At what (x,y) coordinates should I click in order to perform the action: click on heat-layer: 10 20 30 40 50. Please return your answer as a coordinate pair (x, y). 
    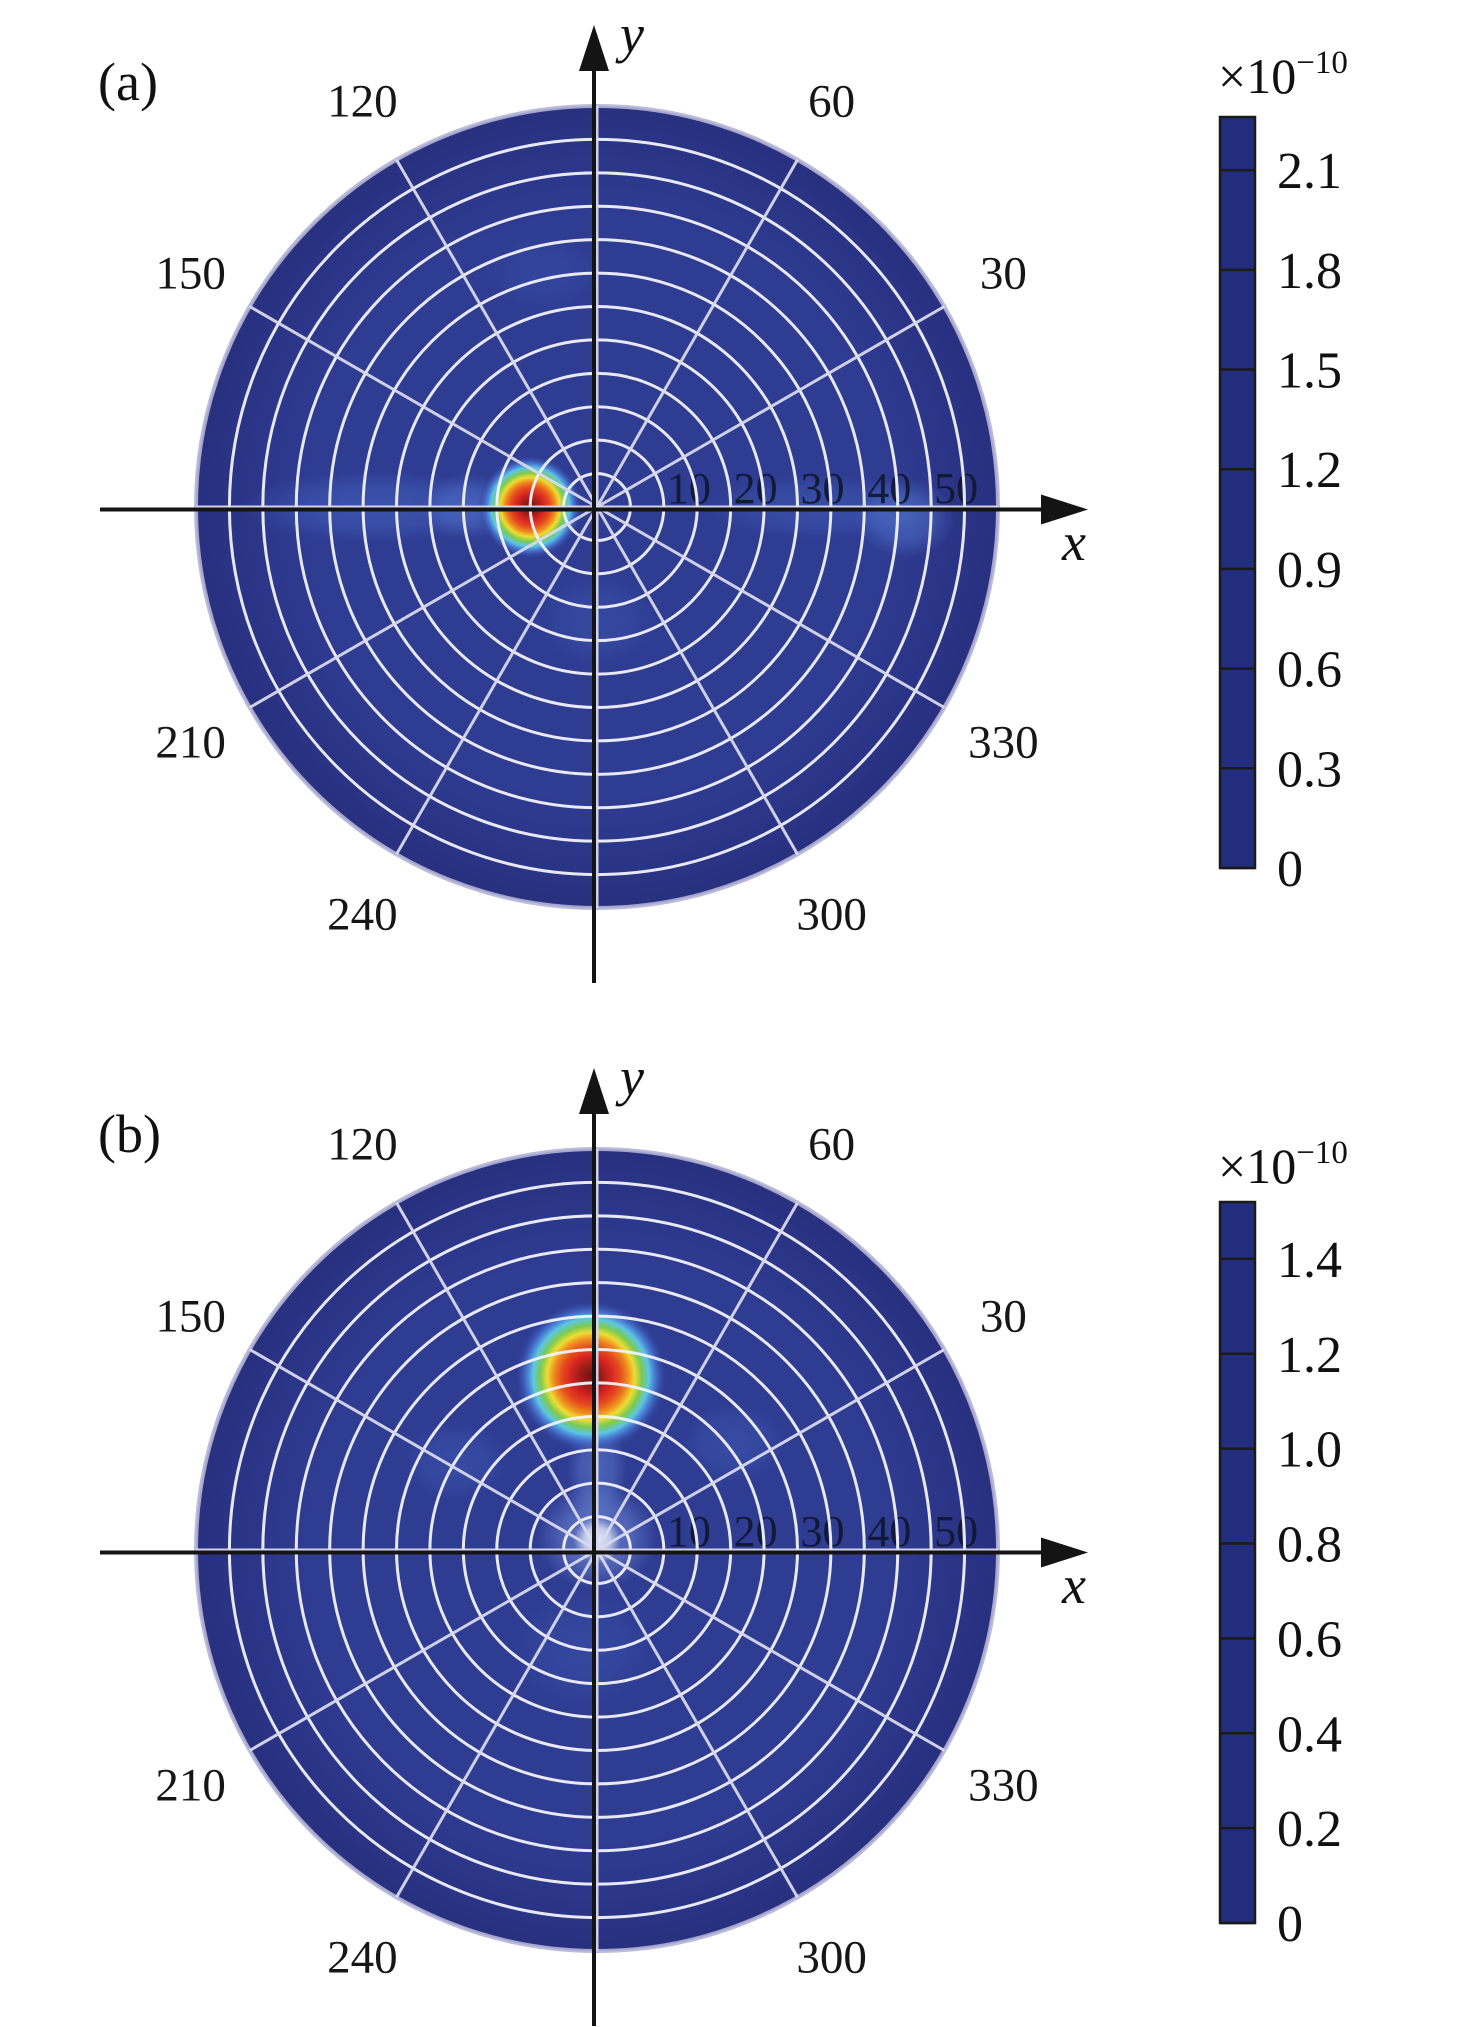
    Looking at the image, I should click on (610, 450).